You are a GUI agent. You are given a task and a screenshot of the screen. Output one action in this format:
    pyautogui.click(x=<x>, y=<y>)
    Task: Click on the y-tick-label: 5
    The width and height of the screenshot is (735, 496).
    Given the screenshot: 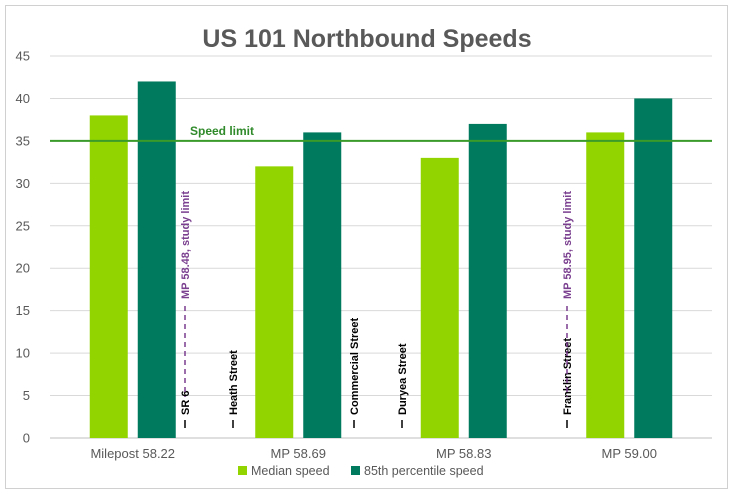 What is the action you would take?
    pyautogui.click(x=26, y=395)
    